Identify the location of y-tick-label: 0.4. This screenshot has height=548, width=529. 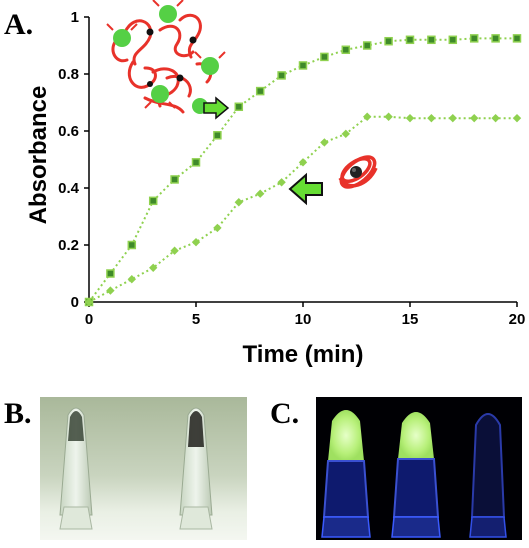
(69, 188).